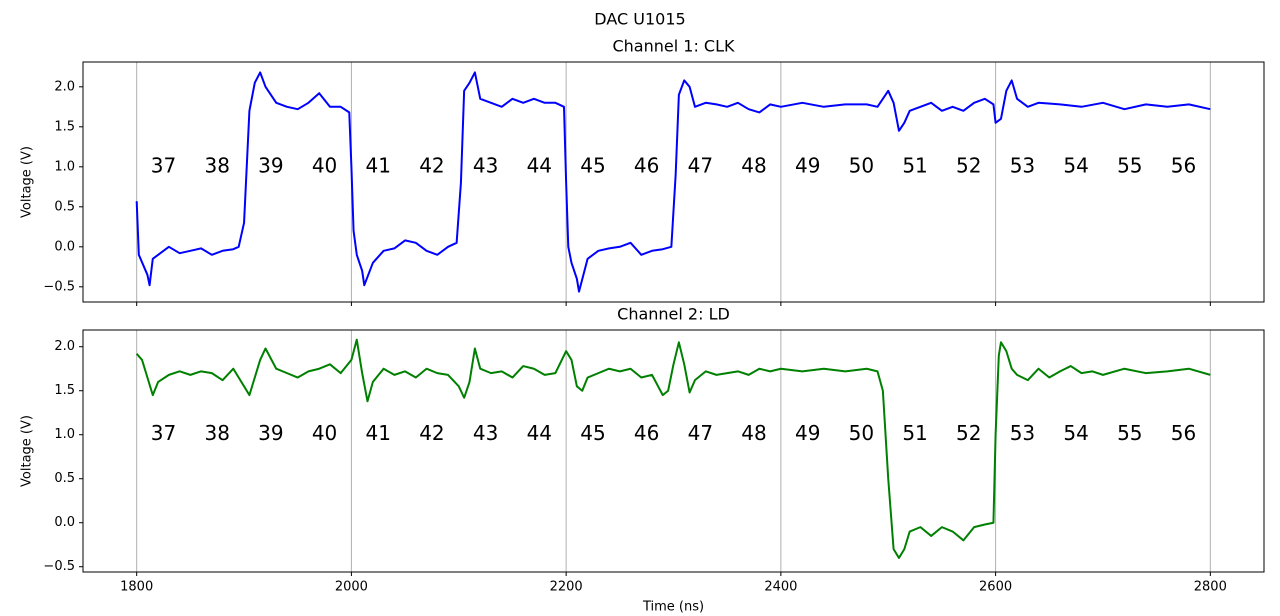 This screenshot has width=1280, height=616. What do you see at coordinates (136, 587) in the screenshot?
I see `x-tick-label: 1800` at bounding box center [136, 587].